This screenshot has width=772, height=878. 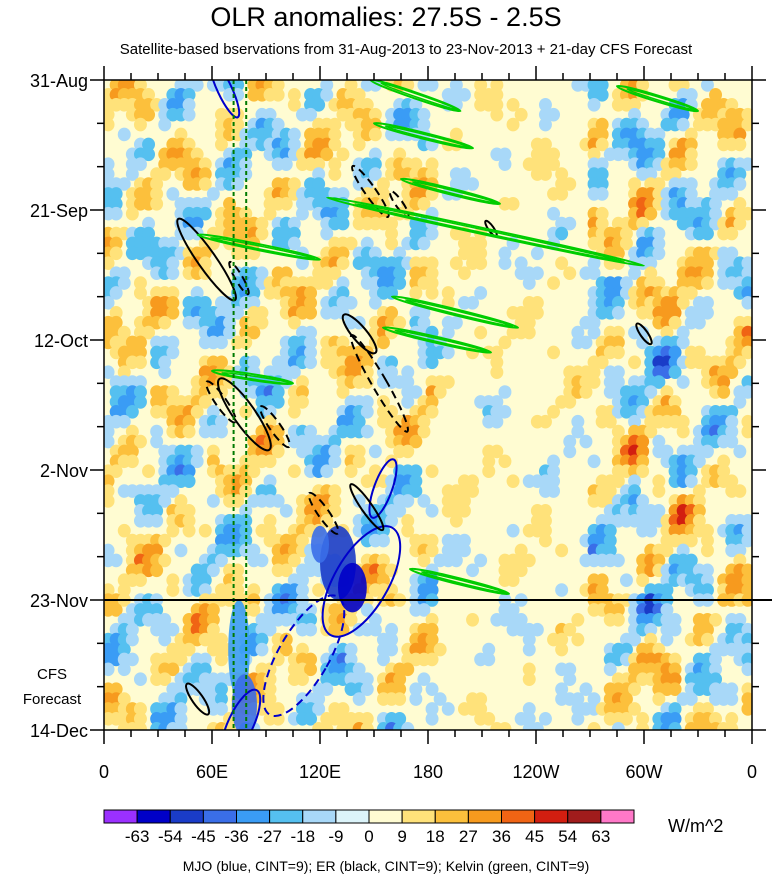 I want to click on colorbar-label: -54, so click(x=170, y=836).